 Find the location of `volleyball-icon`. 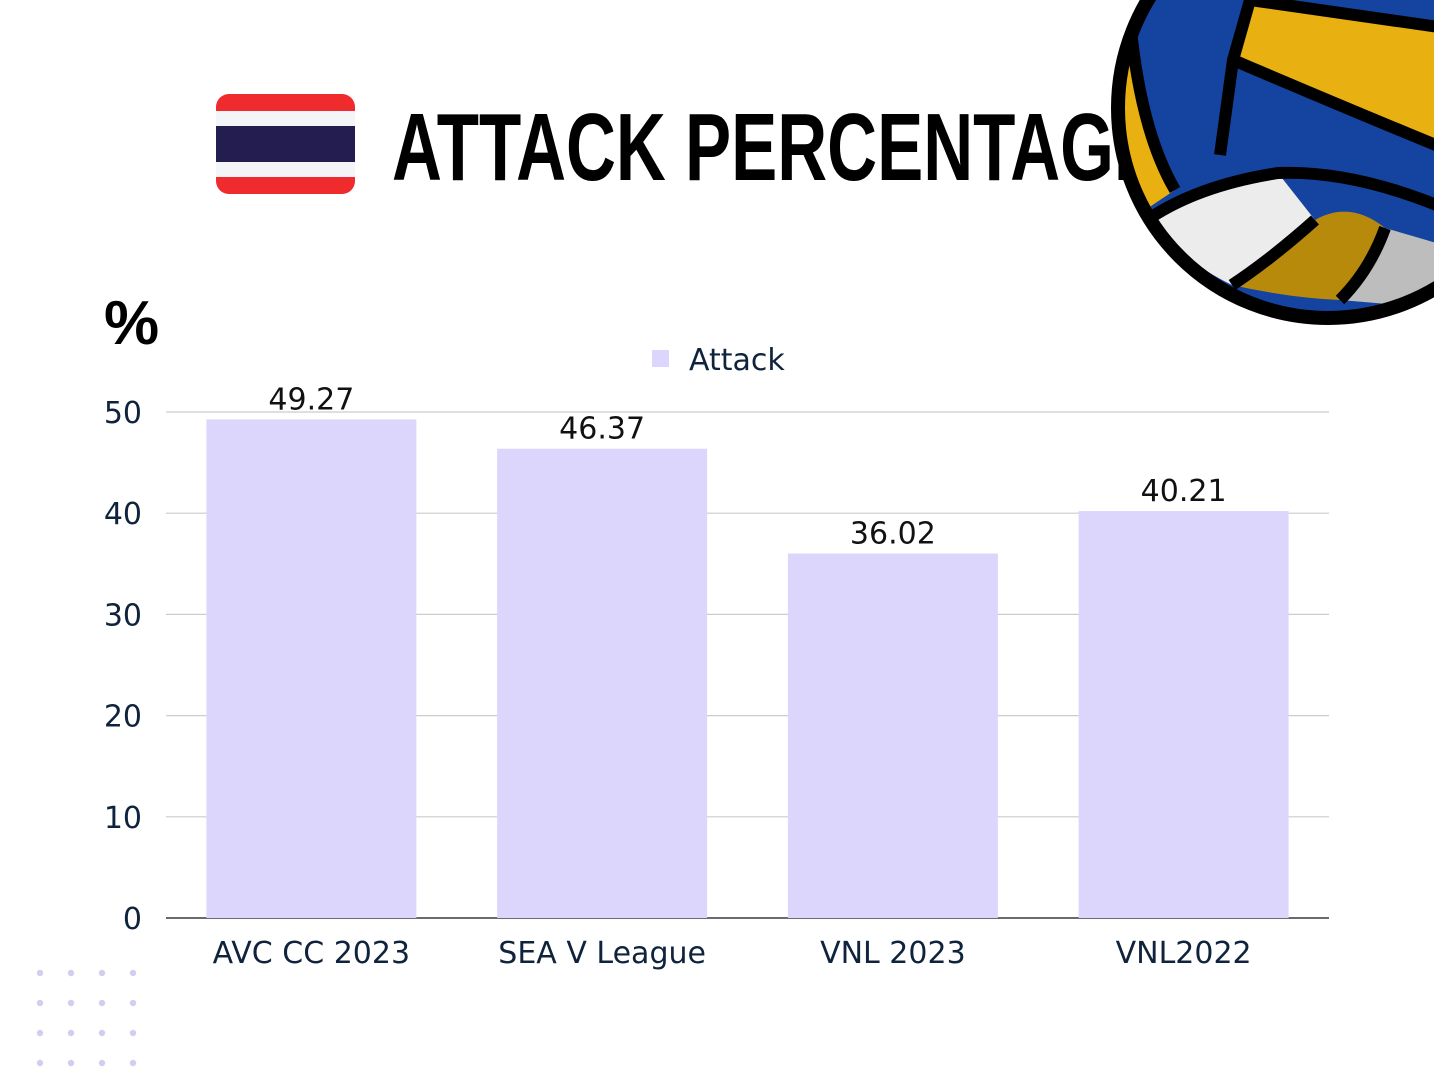

volleyball-icon is located at coordinates (1267, 170).